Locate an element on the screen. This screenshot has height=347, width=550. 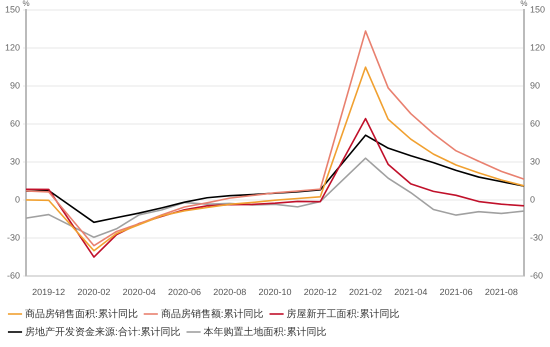
y-tick-label: 30 is located at coordinates (15, 161).